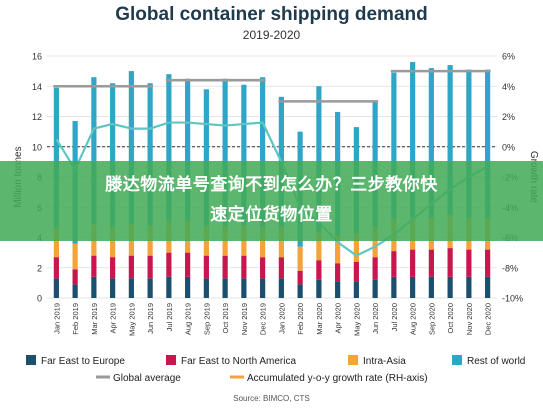  Describe the element at coordinates (75, 319) in the screenshot. I see `x-tick-label: Feb 2019` at that location.